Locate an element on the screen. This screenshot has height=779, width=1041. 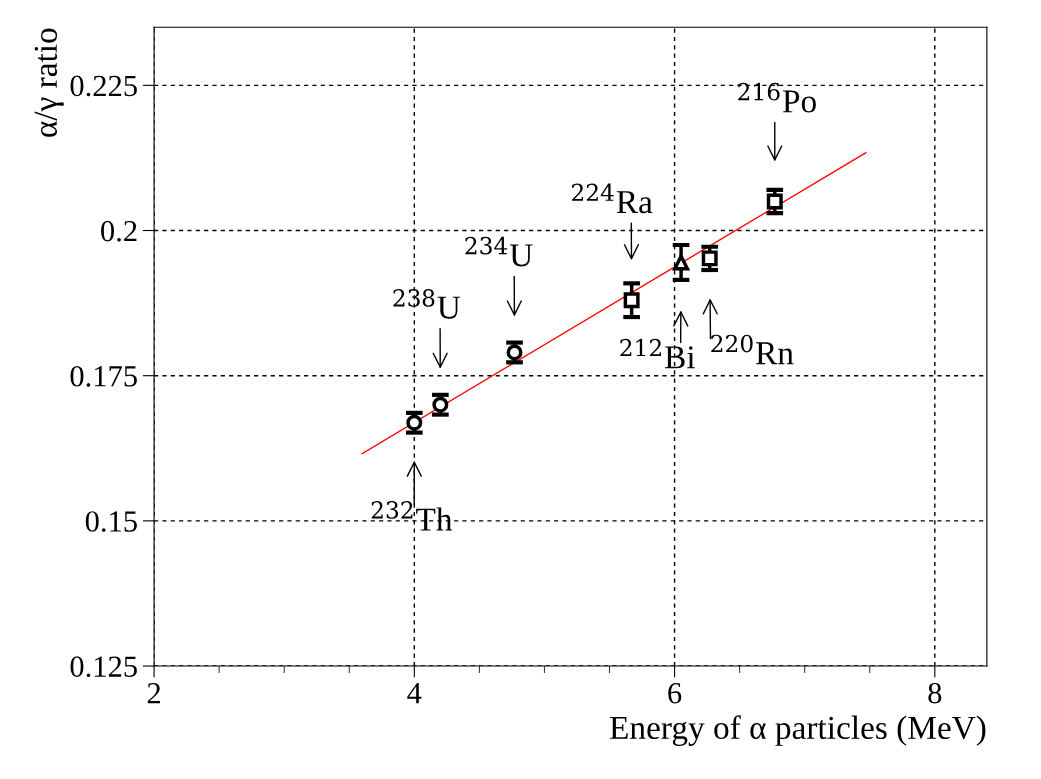
x-tick-label: 2 is located at coordinates (154, 693).